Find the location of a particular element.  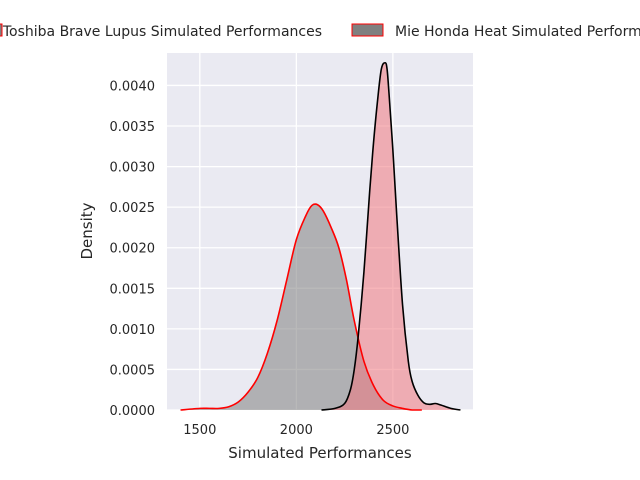

x-tick-label: 1500 is located at coordinates (199, 430).